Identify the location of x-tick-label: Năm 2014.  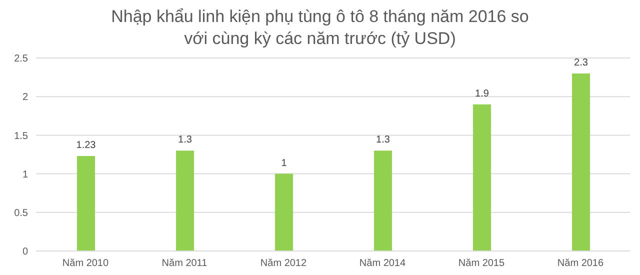
(382, 264).